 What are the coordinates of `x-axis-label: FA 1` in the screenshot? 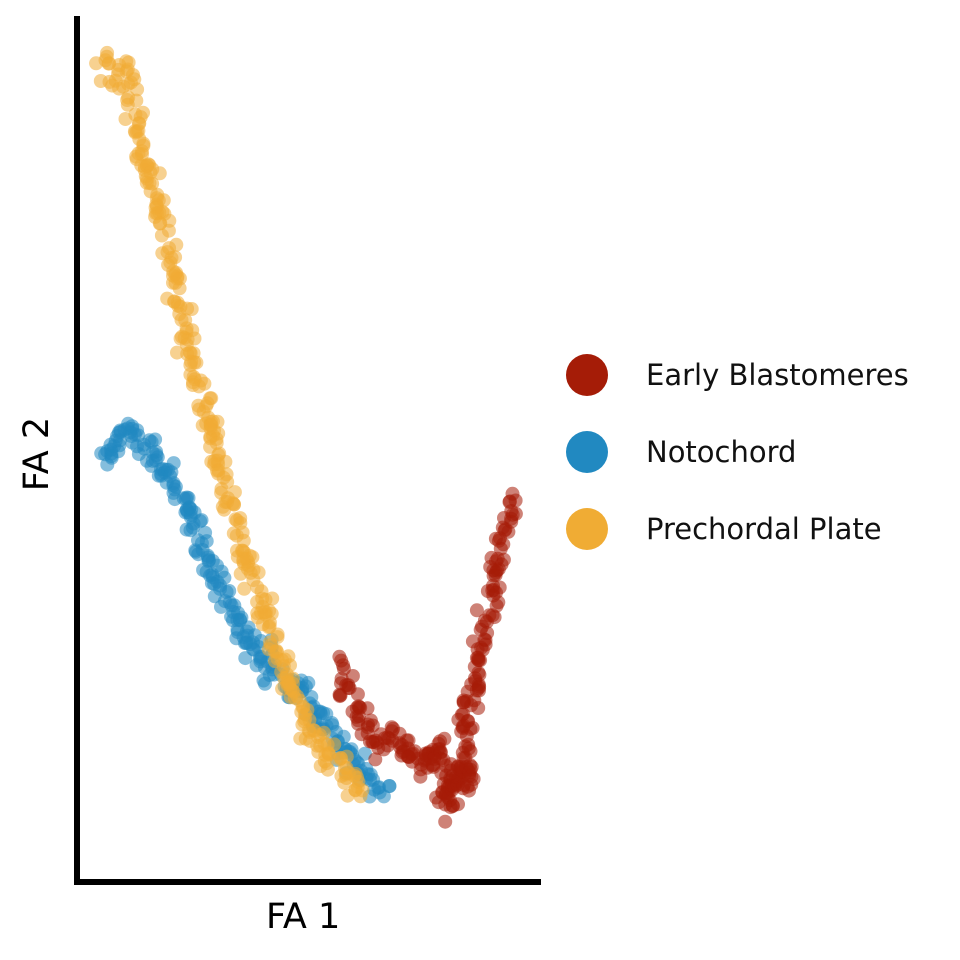 It's located at (303, 917).